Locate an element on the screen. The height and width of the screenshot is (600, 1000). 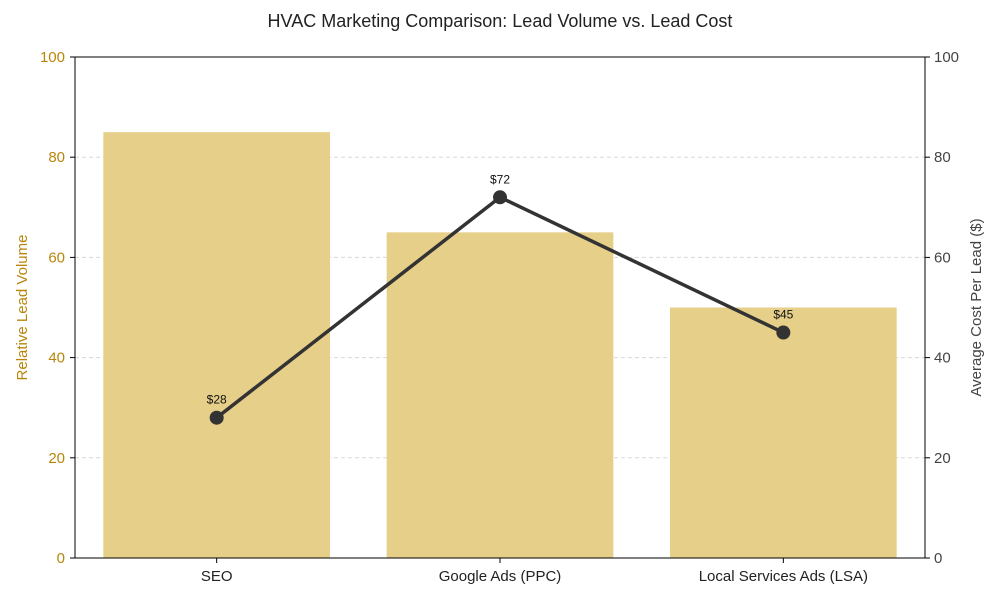
cost-data-label: $45 is located at coordinates (783, 315).